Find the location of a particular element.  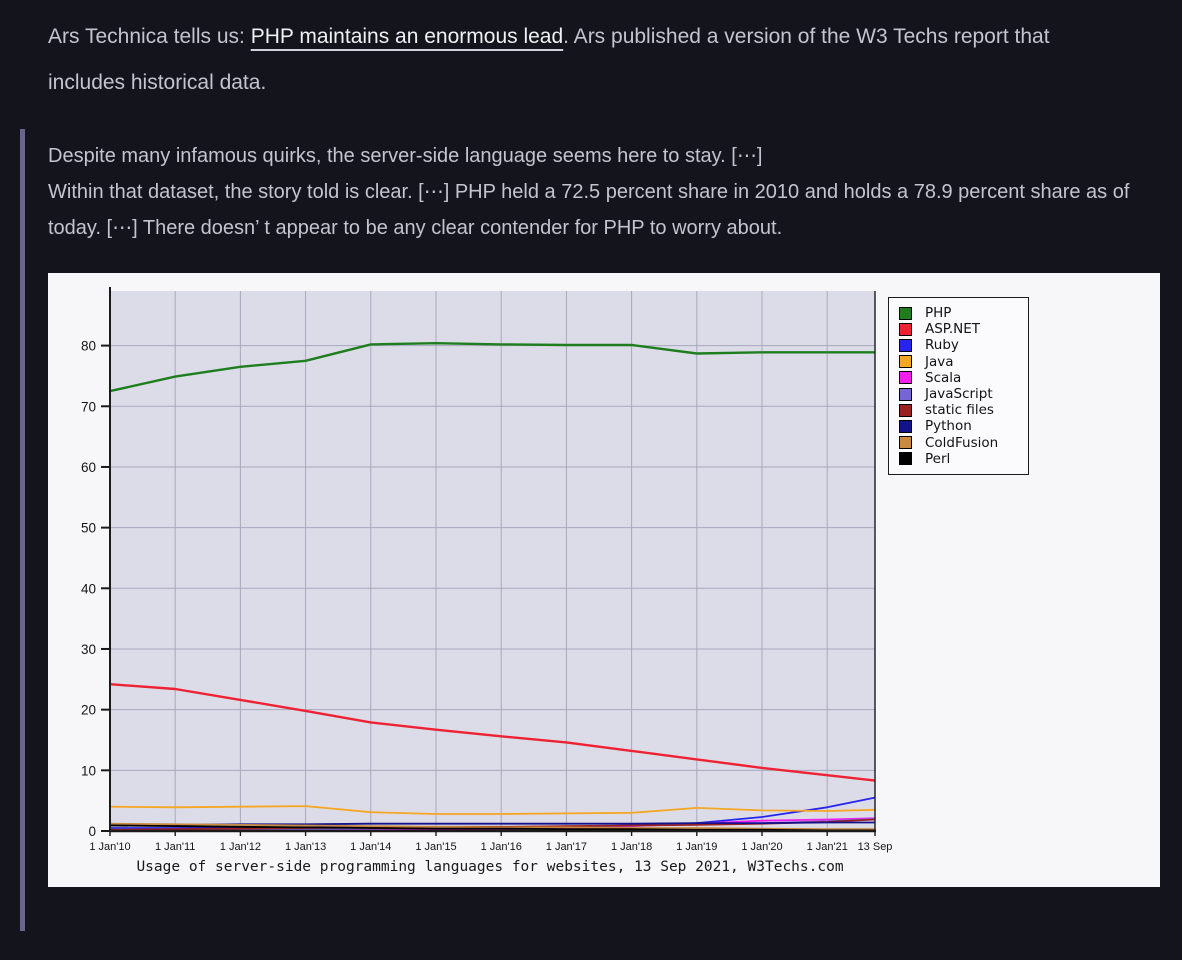

legend-item: PHP is located at coordinates (960, 313).